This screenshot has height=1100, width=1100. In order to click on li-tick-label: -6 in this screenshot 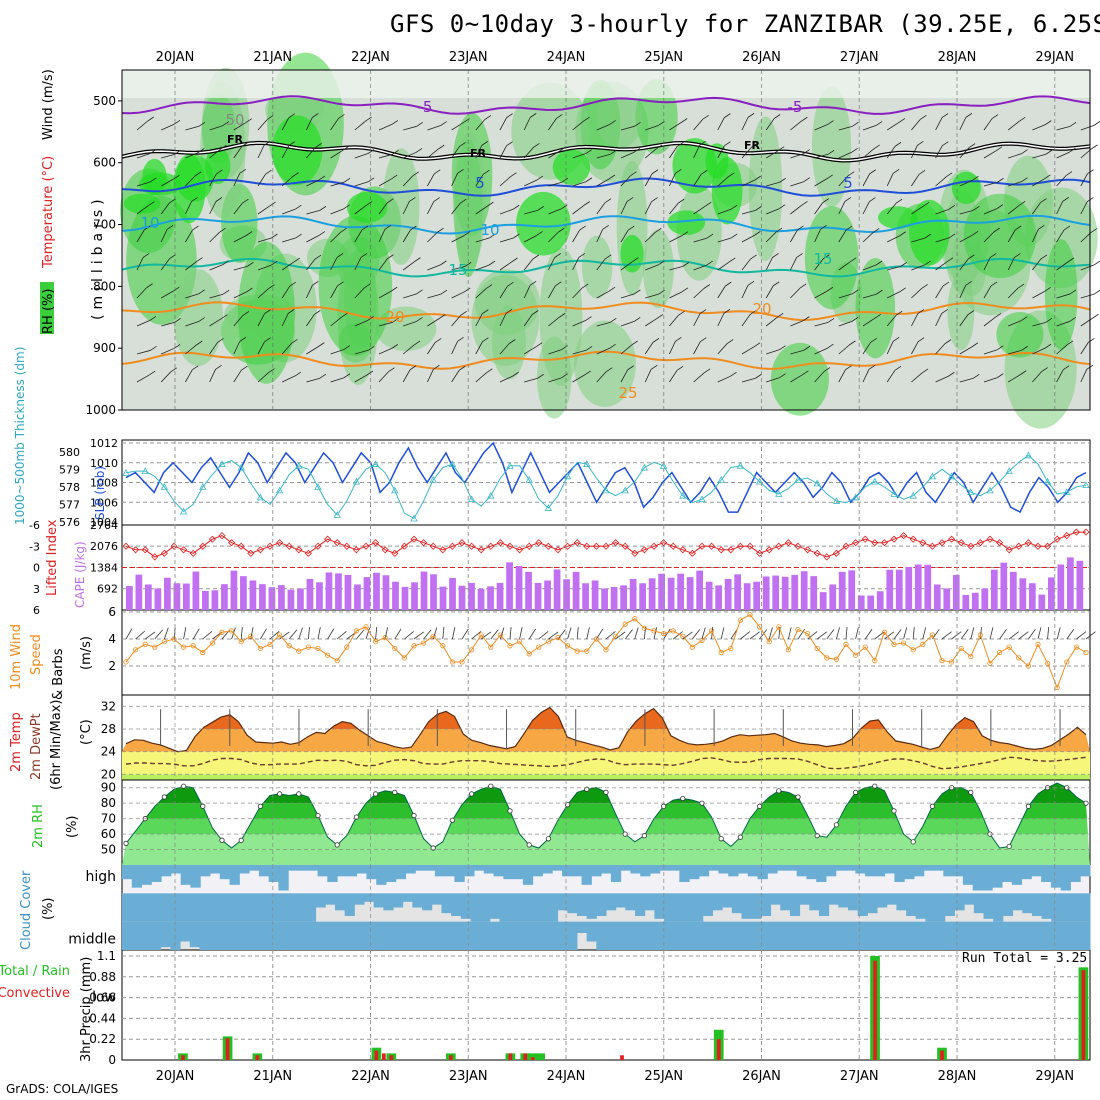, I will do `click(34, 525)`.